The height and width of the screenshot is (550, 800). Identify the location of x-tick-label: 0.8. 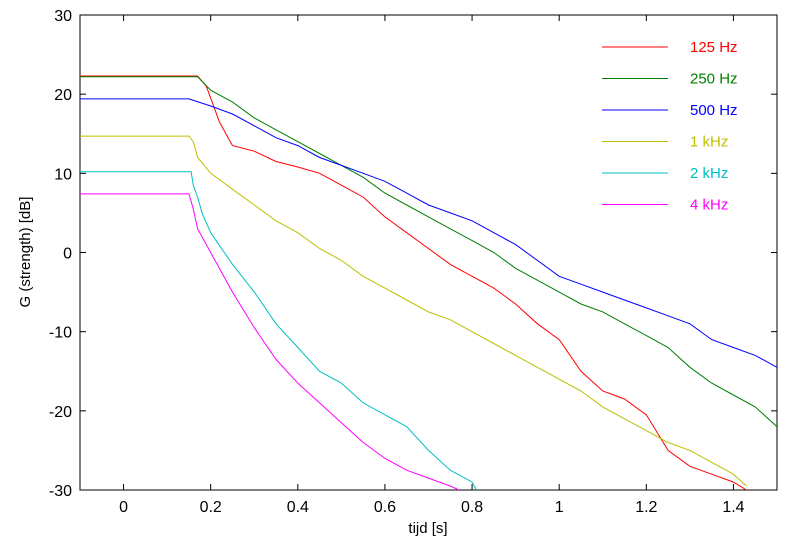
(472, 507).